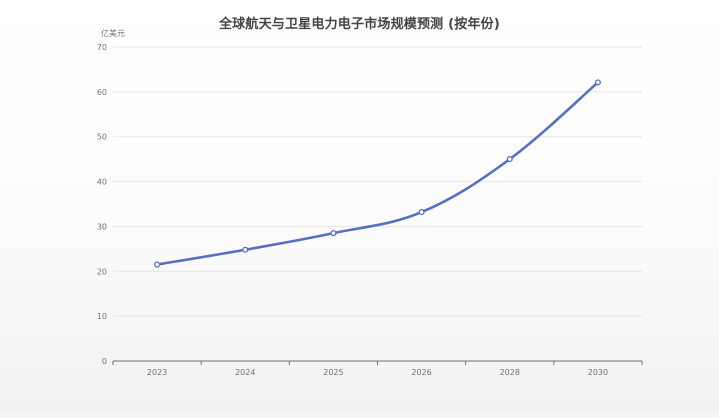 Image resolution: width=719 pixels, height=418 pixels. I want to click on x-tick-label: 2024, so click(245, 372).